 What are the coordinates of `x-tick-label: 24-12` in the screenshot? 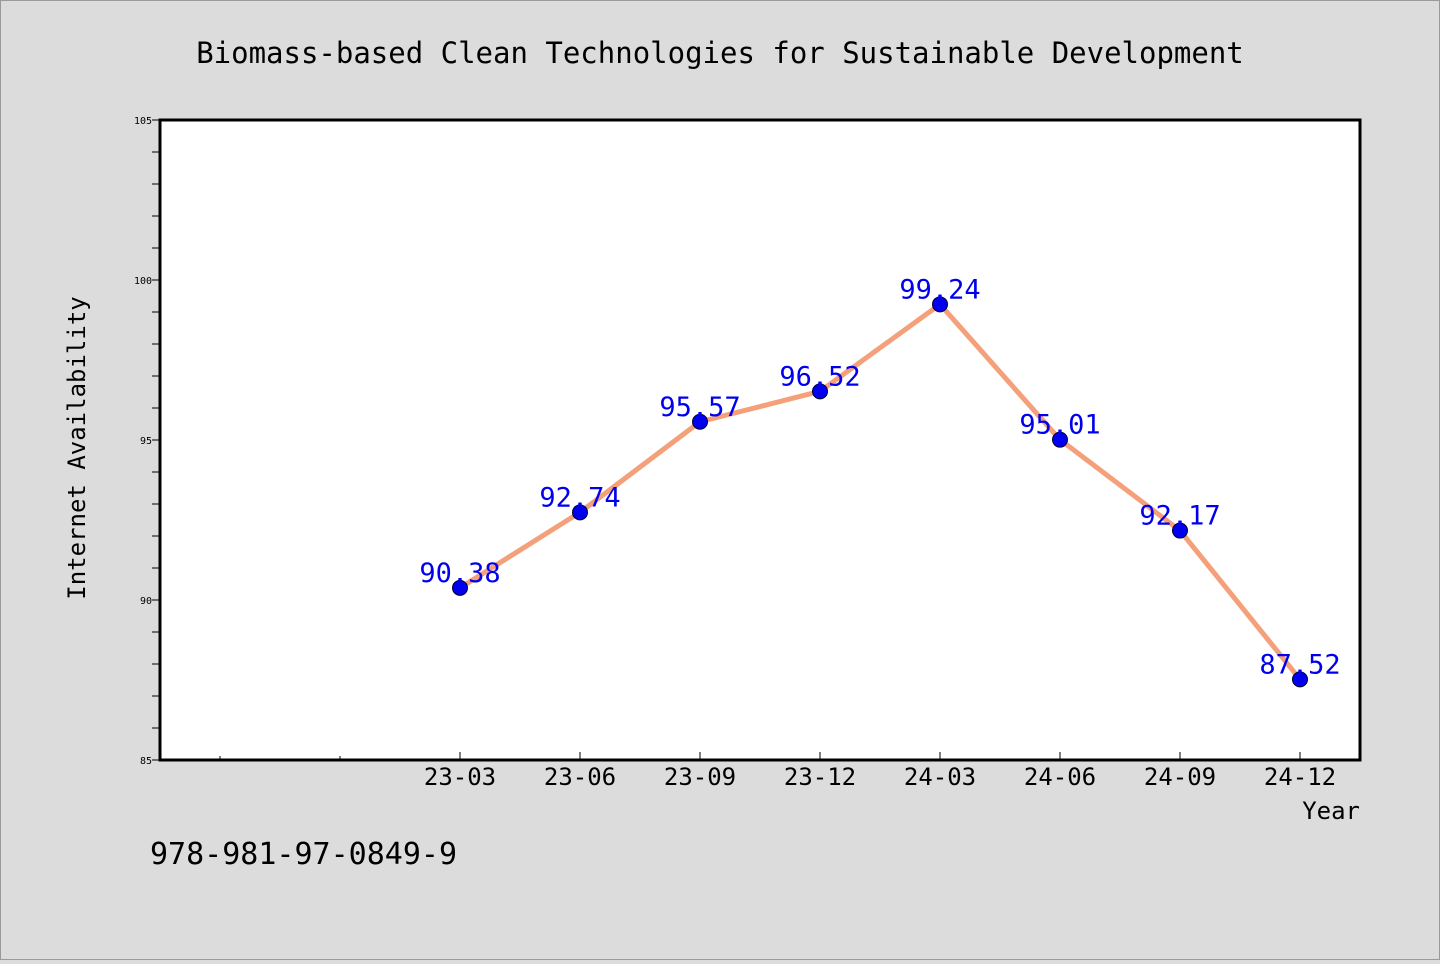 It's located at (1300, 777).